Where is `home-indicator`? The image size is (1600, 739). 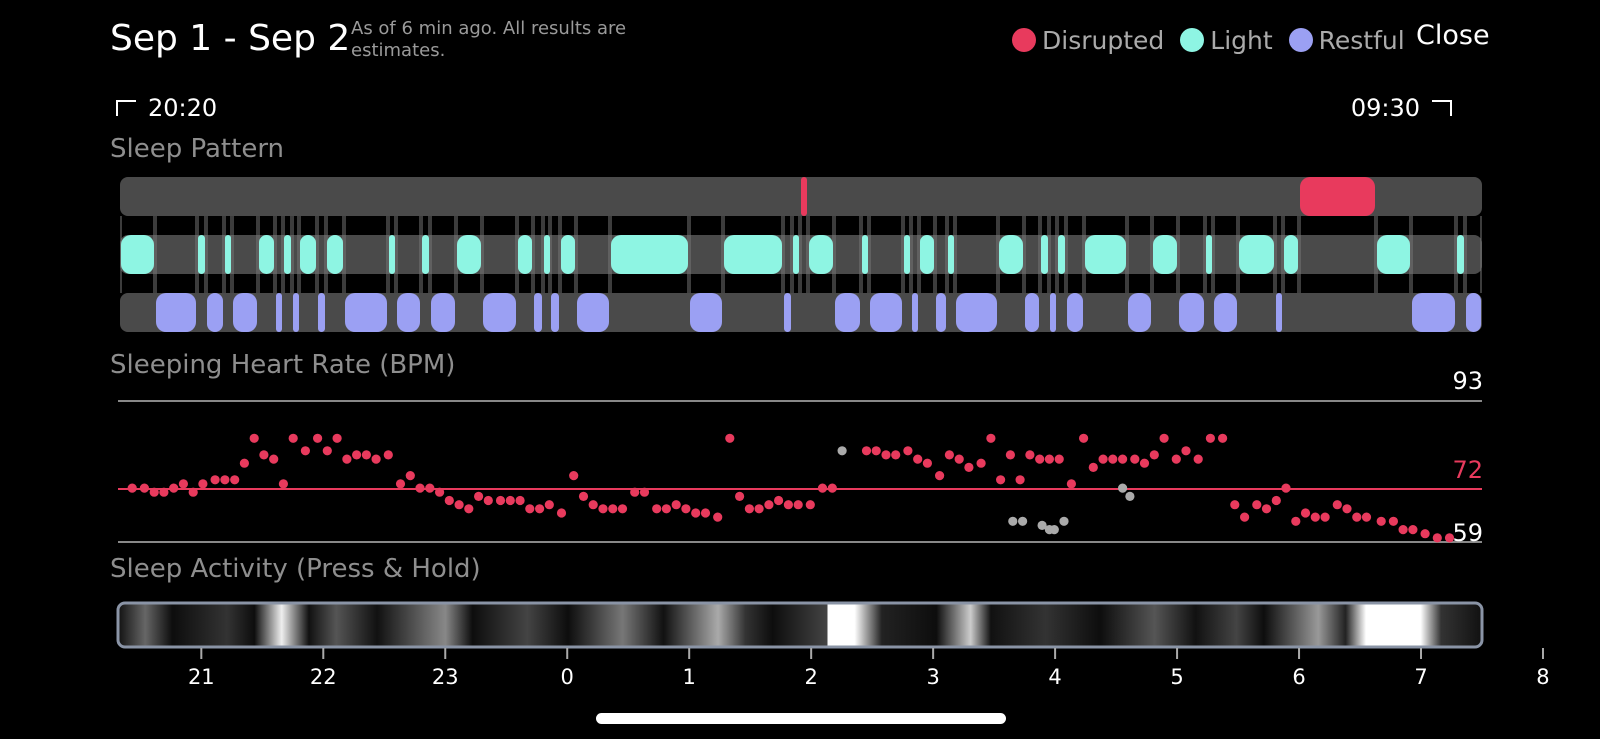 home-indicator is located at coordinates (801, 718).